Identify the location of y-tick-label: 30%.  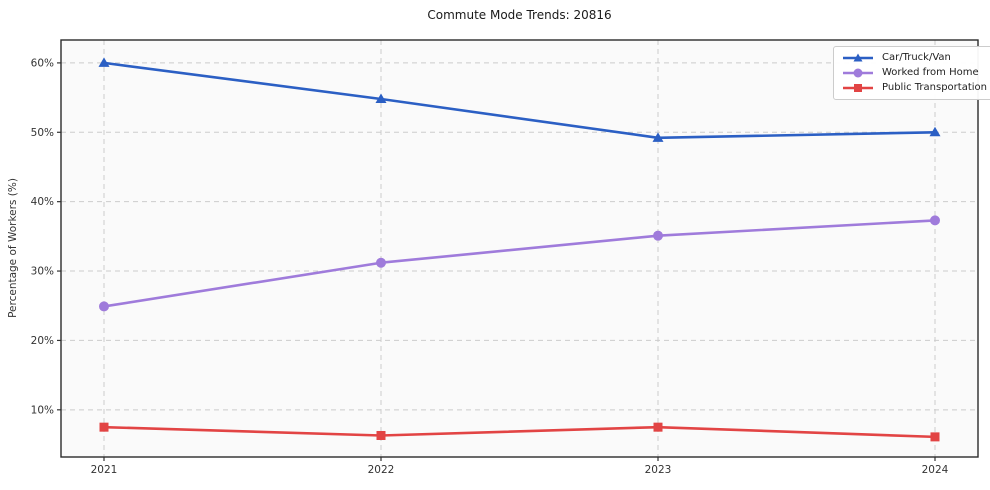
(42, 272).